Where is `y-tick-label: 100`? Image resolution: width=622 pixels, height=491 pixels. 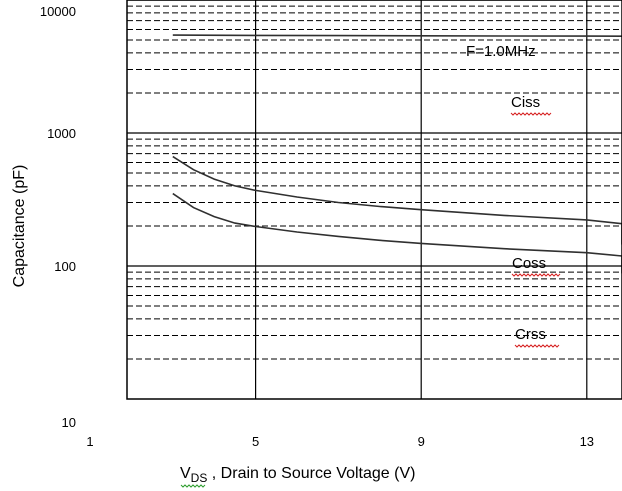 y-tick-label: 100 is located at coordinates (65, 266).